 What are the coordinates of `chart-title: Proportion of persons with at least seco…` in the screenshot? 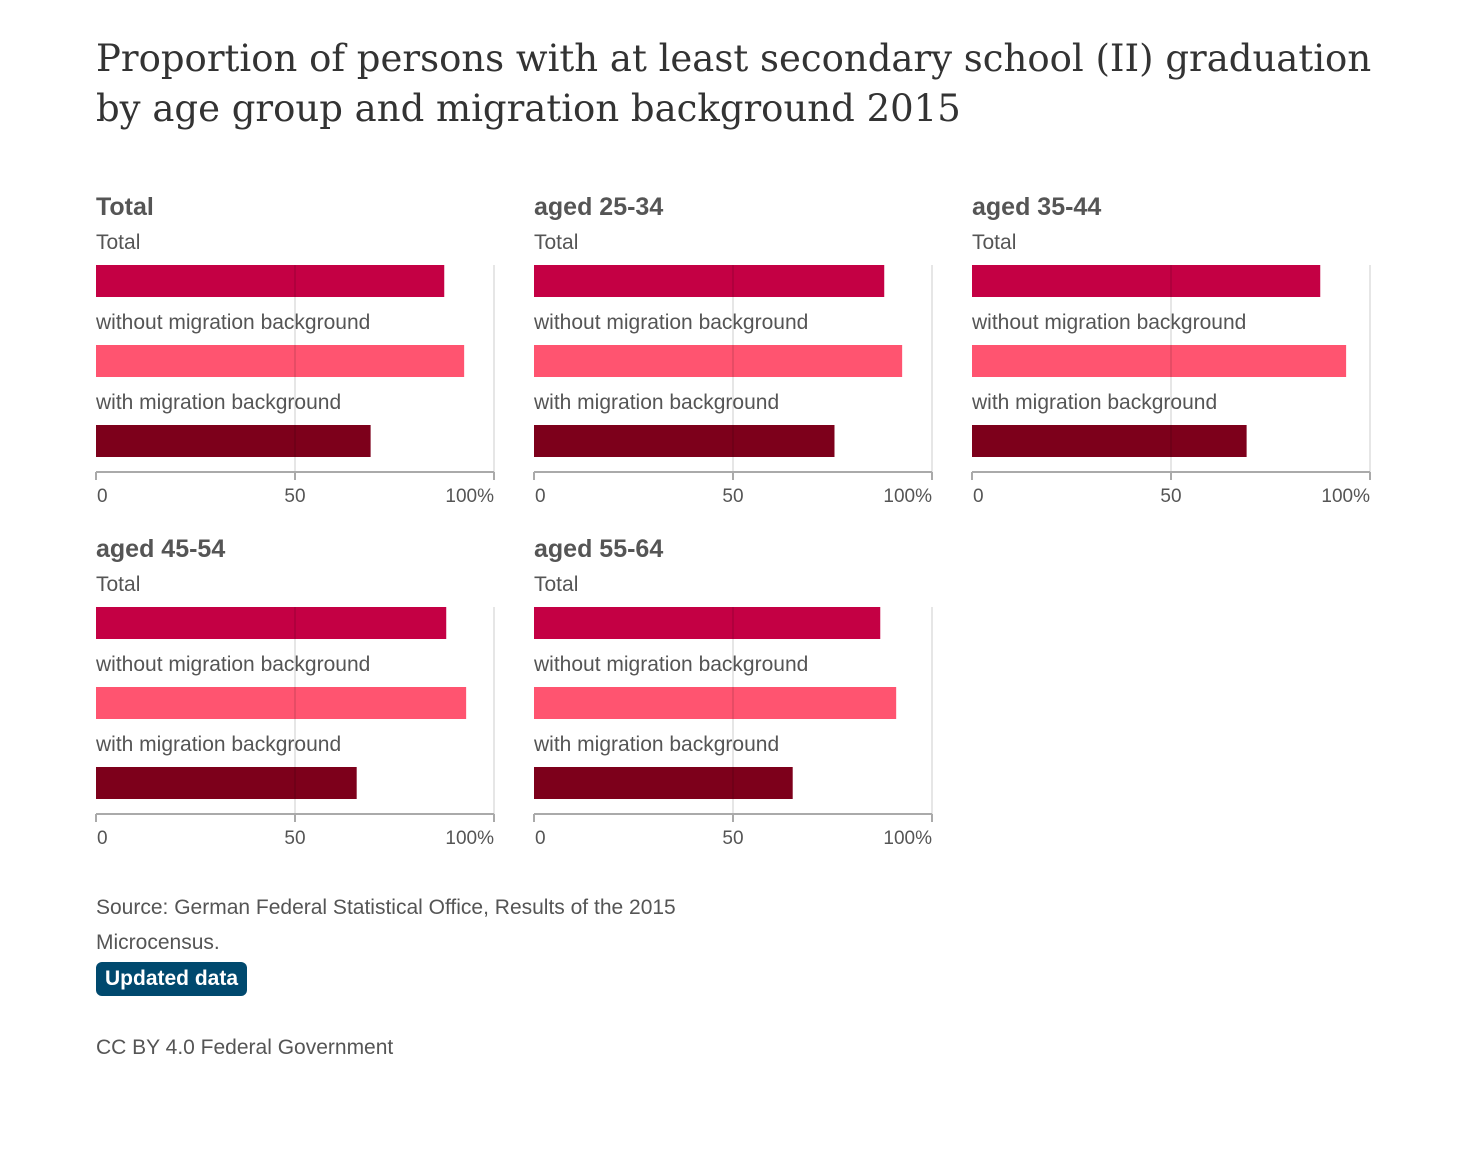 It's located at (734, 83).